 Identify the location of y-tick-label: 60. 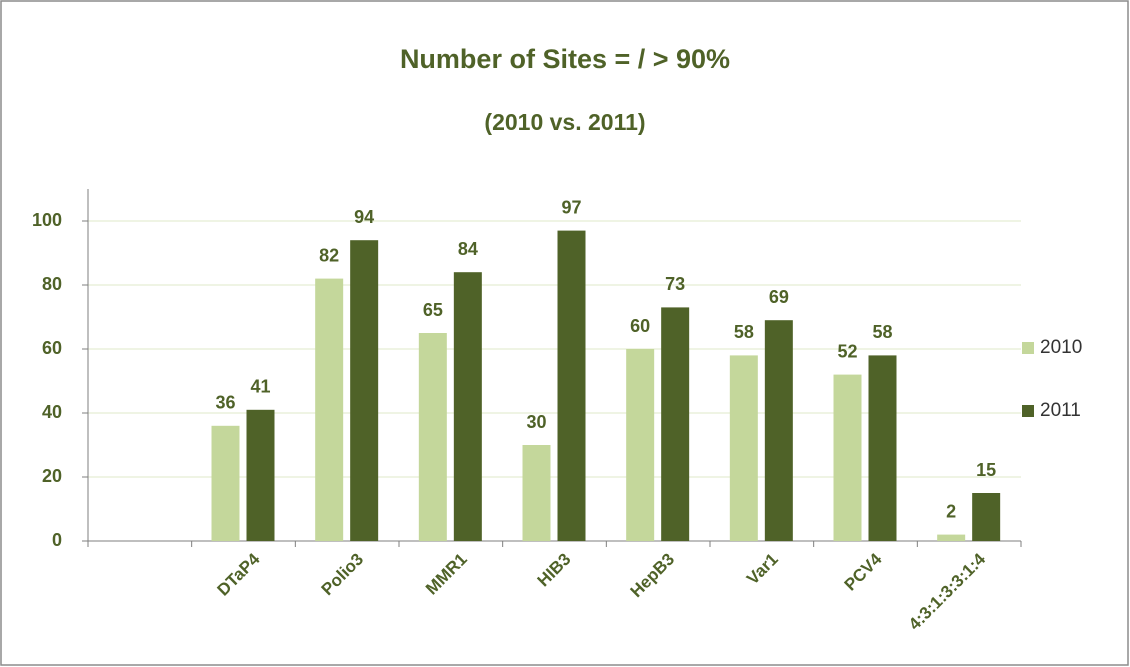
(52, 348).